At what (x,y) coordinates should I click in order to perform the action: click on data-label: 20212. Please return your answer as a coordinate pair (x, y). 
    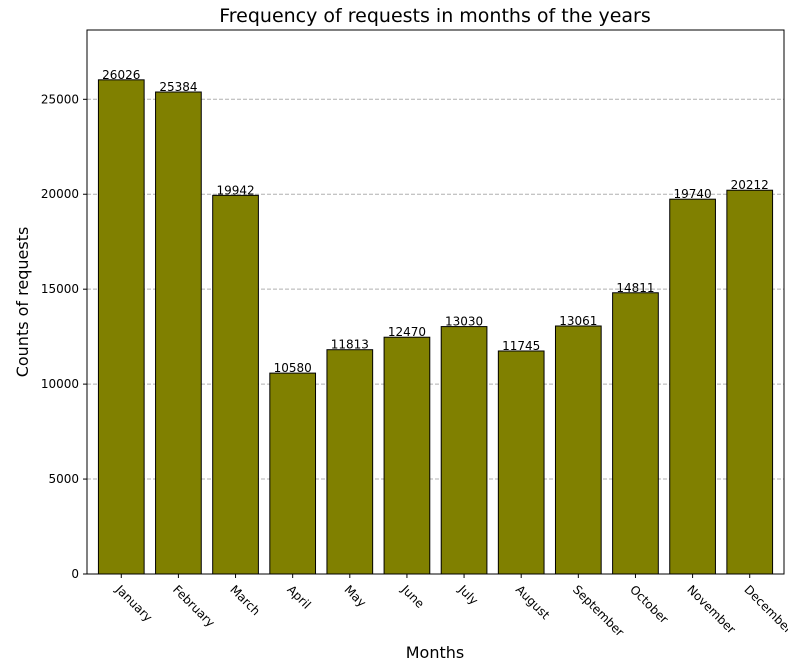
    Looking at the image, I should click on (750, 185).